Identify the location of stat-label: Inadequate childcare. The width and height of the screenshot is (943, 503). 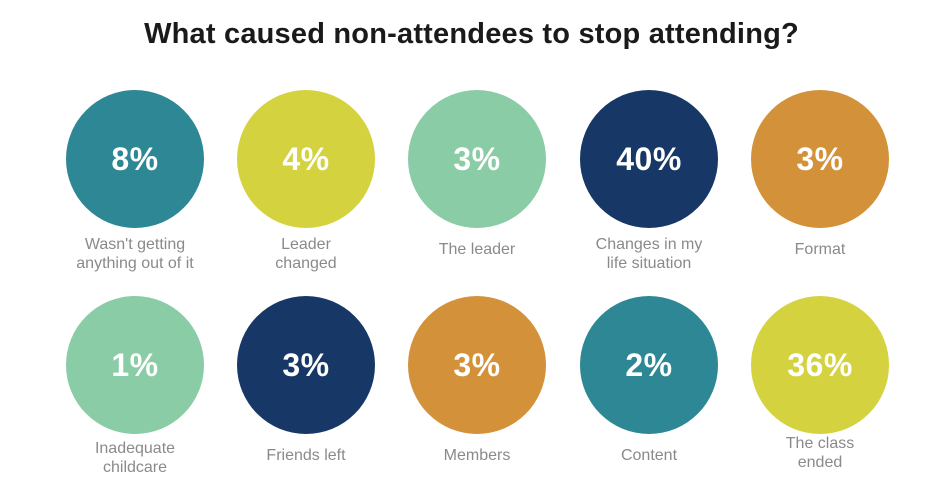
(135, 458).